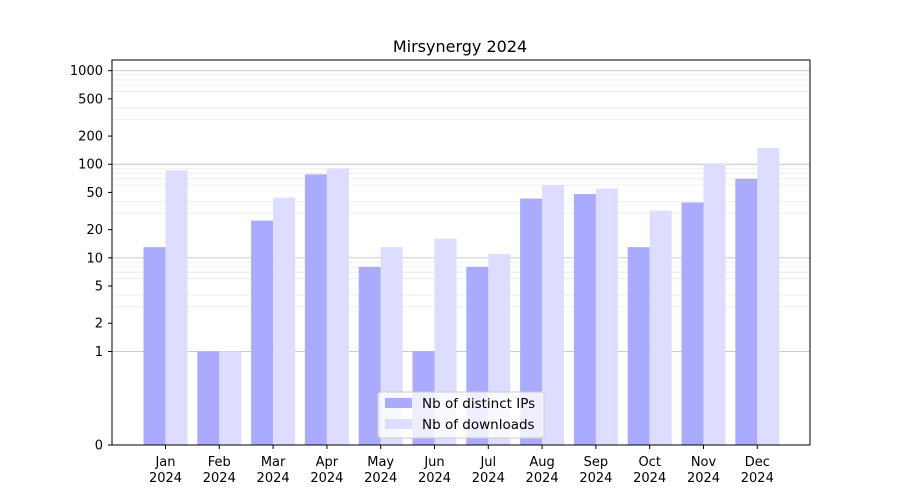  What do you see at coordinates (94, 193) in the screenshot?
I see `y-tick-label: 50` at bounding box center [94, 193].